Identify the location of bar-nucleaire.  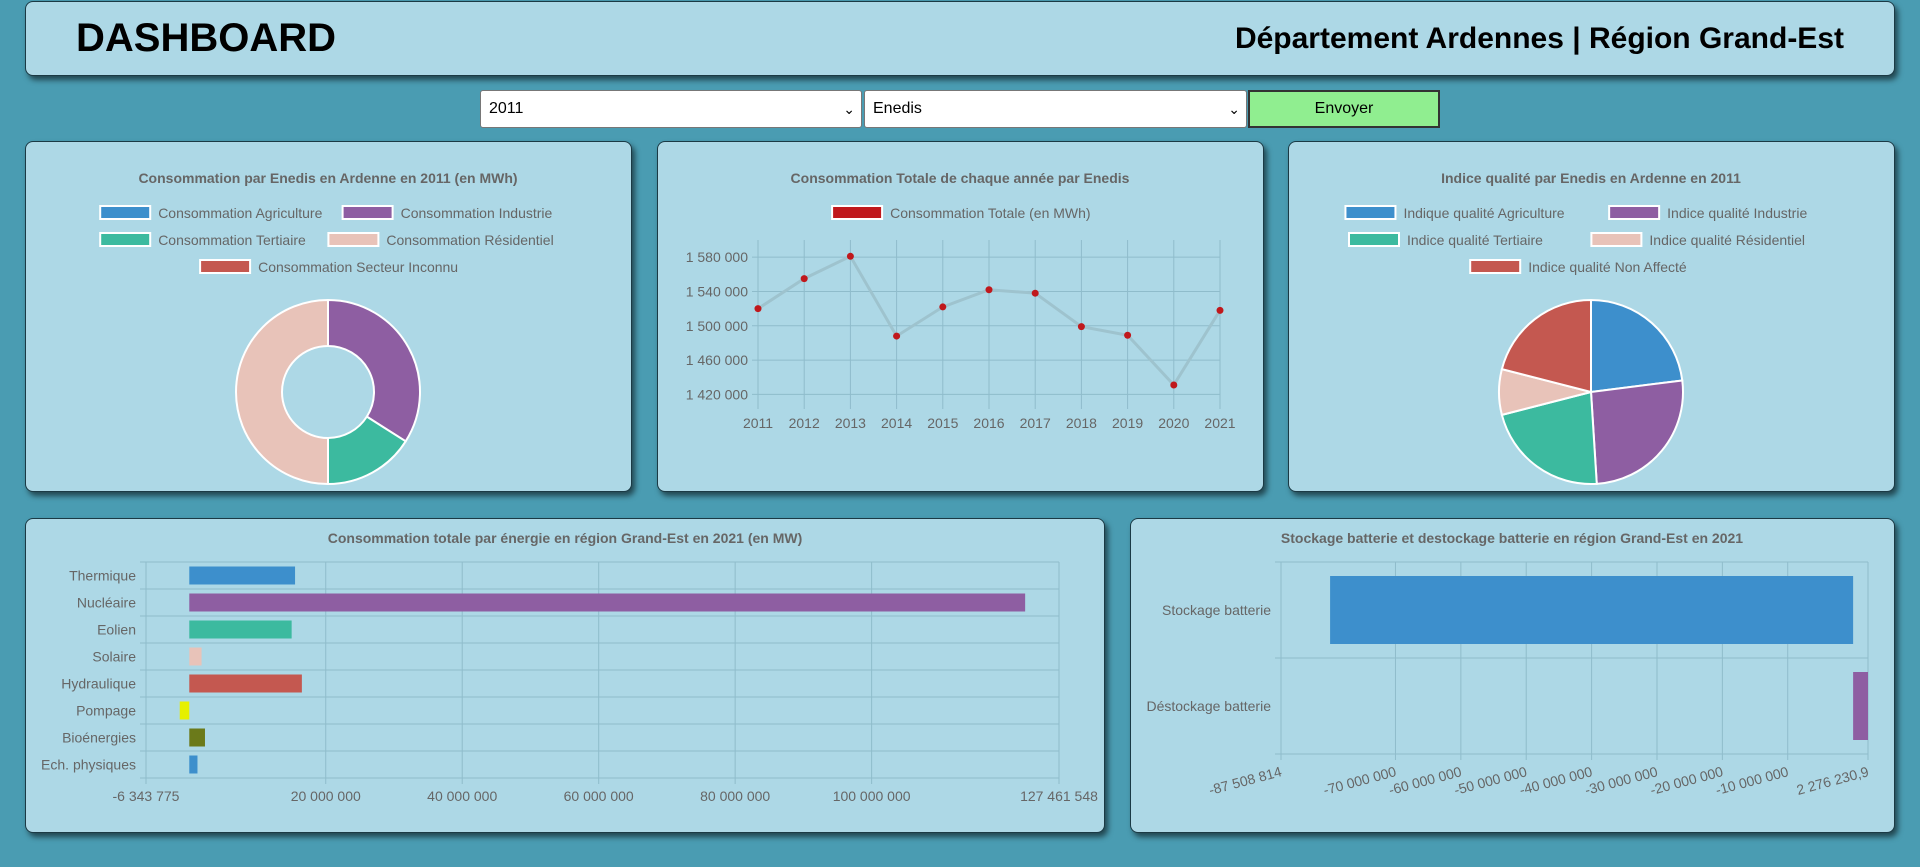
(607, 602).